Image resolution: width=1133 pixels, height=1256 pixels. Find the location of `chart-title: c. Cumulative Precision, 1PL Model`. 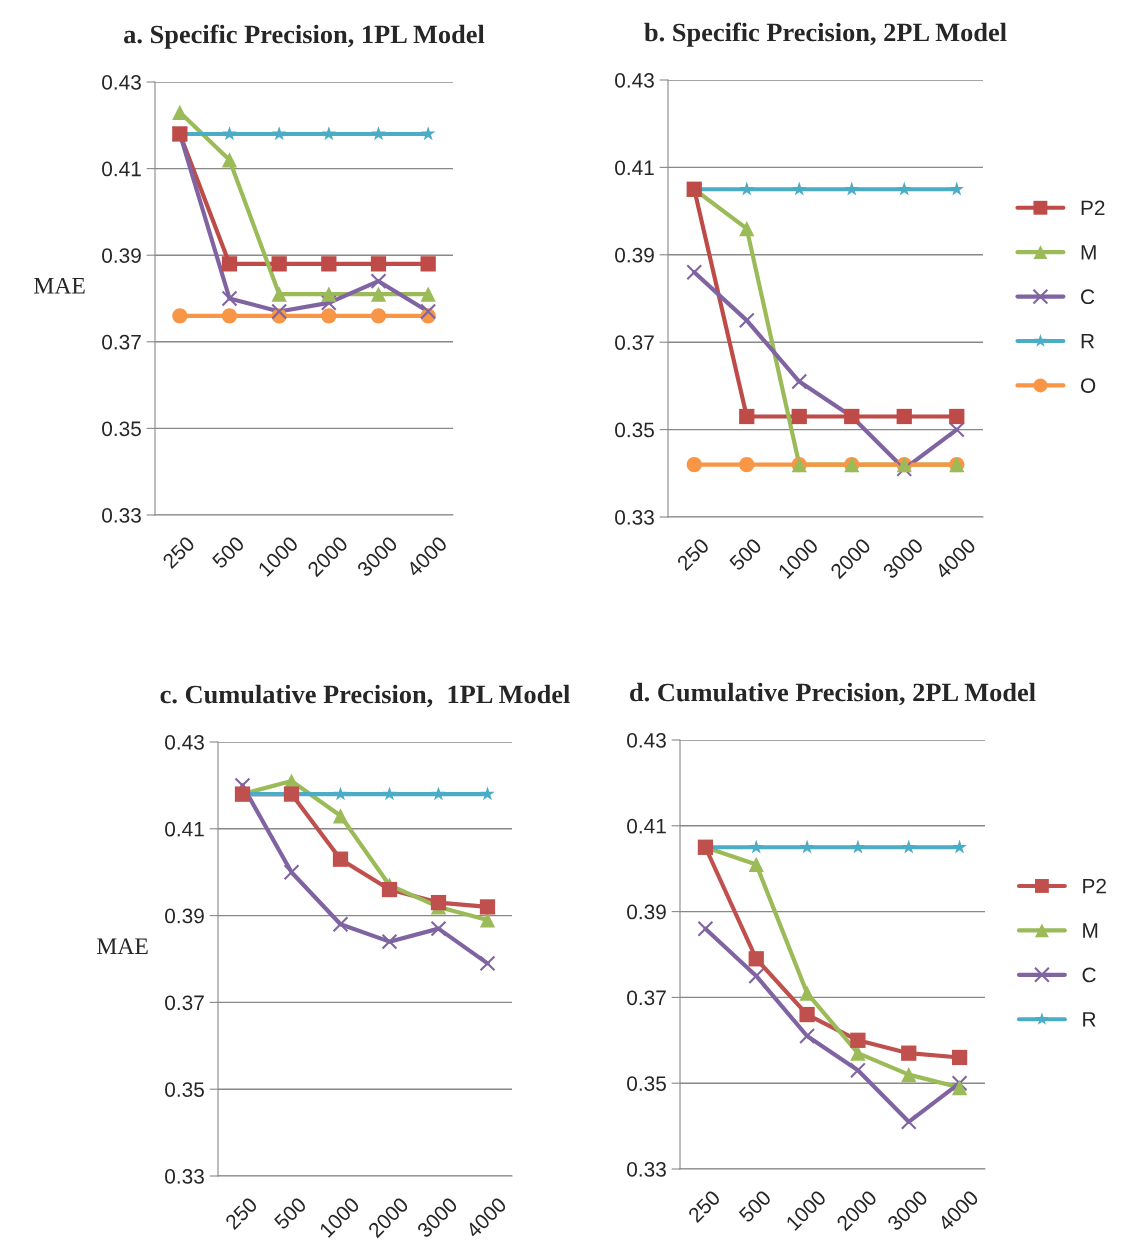

chart-title: c. Cumulative Precision, 1PL Model is located at coordinates (365, 696).